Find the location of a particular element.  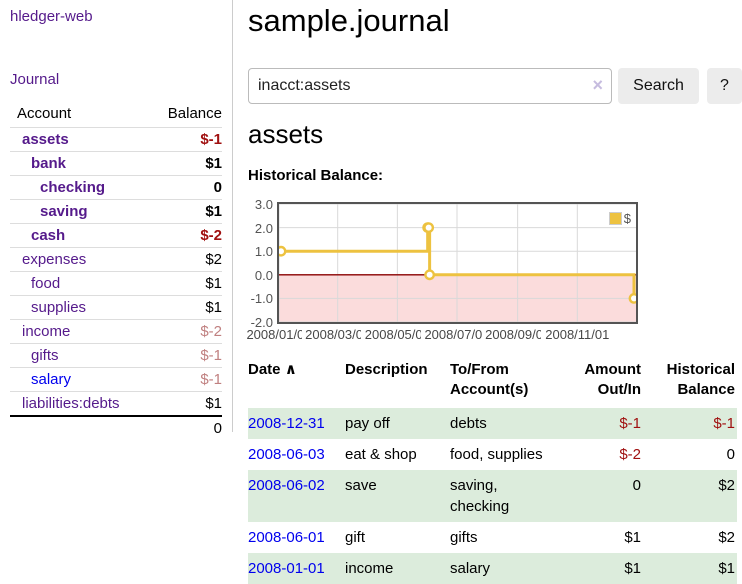

accounts-total-row: 0 is located at coordinates (116, 427).